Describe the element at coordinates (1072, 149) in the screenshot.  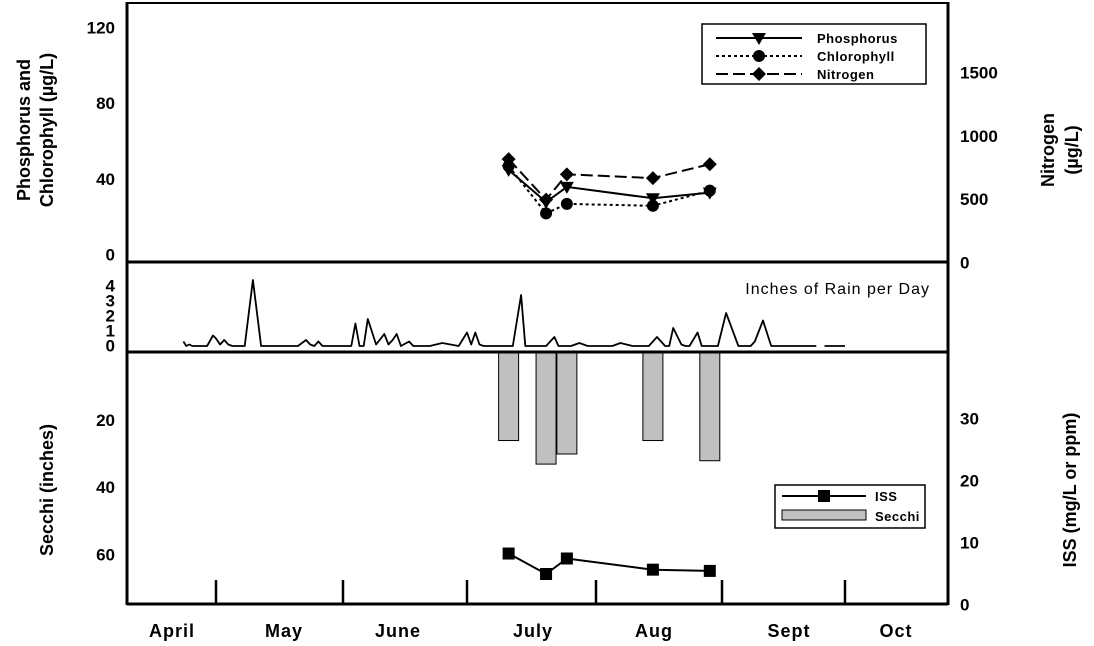
I see `top-right-axis-title-line2: (µg/L)` at that location.